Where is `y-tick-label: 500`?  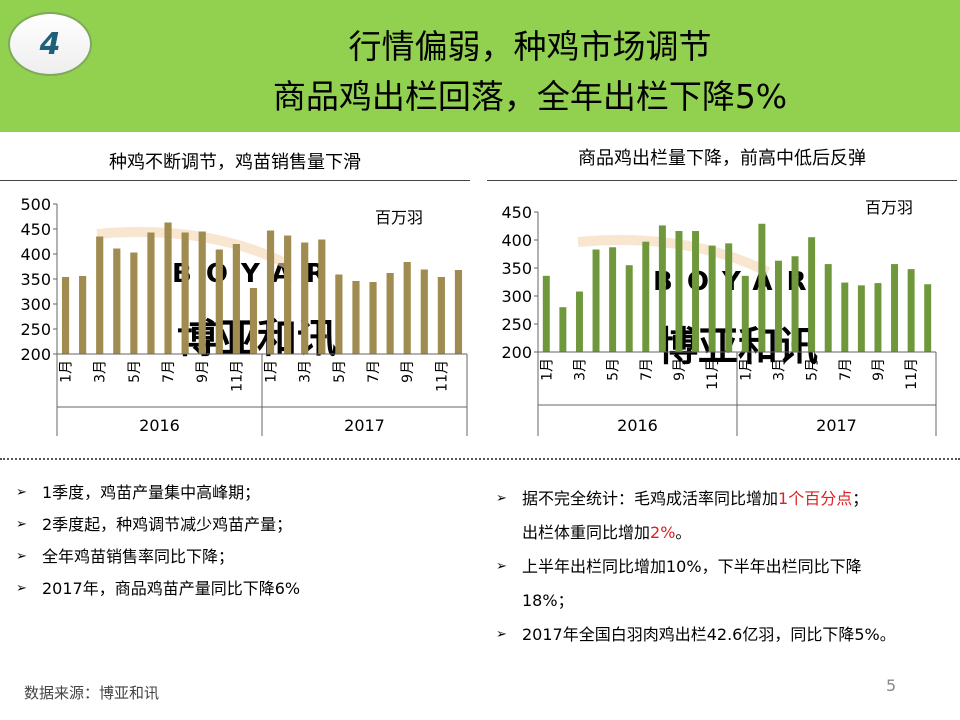 y-tick-label: 500 is located at coordinates (35, 204).